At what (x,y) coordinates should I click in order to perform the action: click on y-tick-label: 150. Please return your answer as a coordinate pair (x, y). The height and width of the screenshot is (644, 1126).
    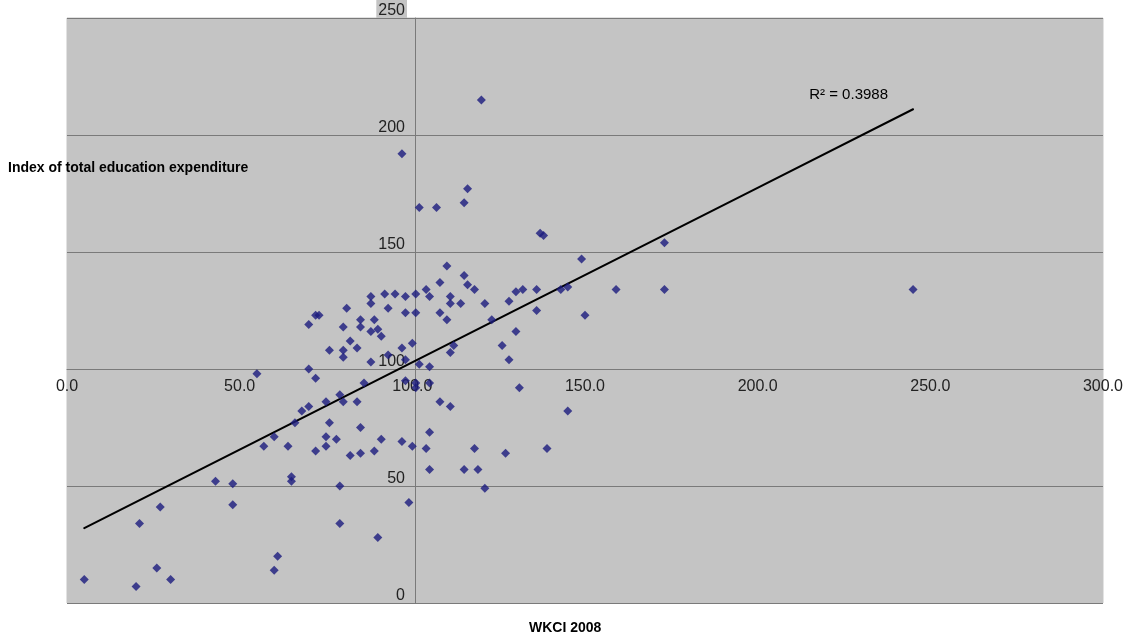
    Looking at the image, I should click on (392, 243).